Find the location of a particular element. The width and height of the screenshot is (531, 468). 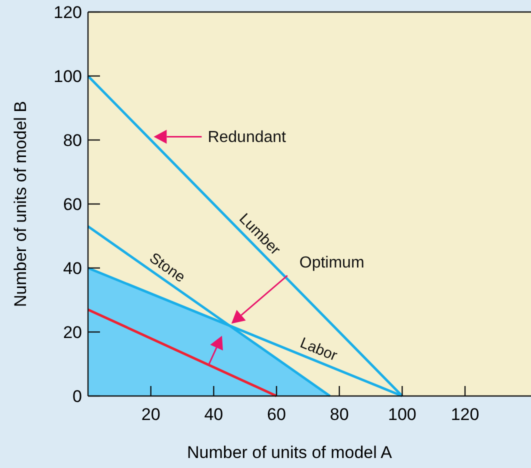

y-tick-label: 120 is located at coordinates (68, 12).